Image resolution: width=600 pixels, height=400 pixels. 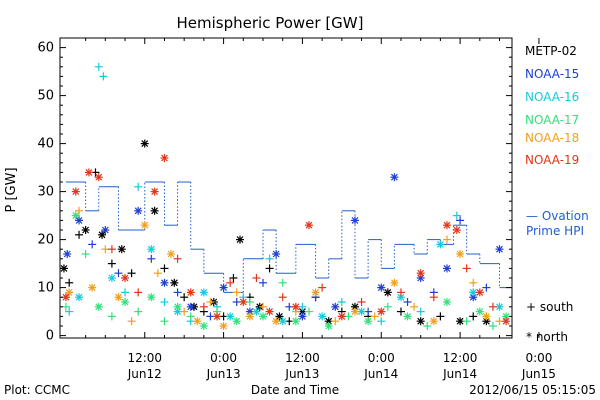 What do you see at coordinates (459, 374) in the screenshot?
I see `x-date-label: Jun14` at bounding box center [459, 374].